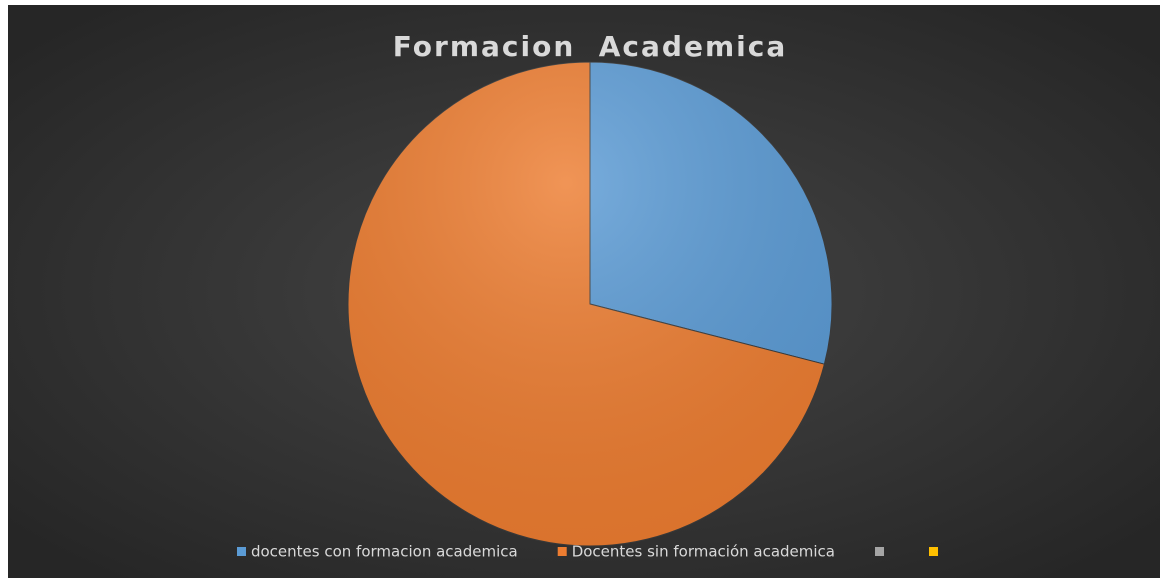 The image size is (1168, 583). What do you see at coordinates (590, 46) in the screenshot?
I see `chart-title: Formacion Academica` at bounding box center [590, 46].